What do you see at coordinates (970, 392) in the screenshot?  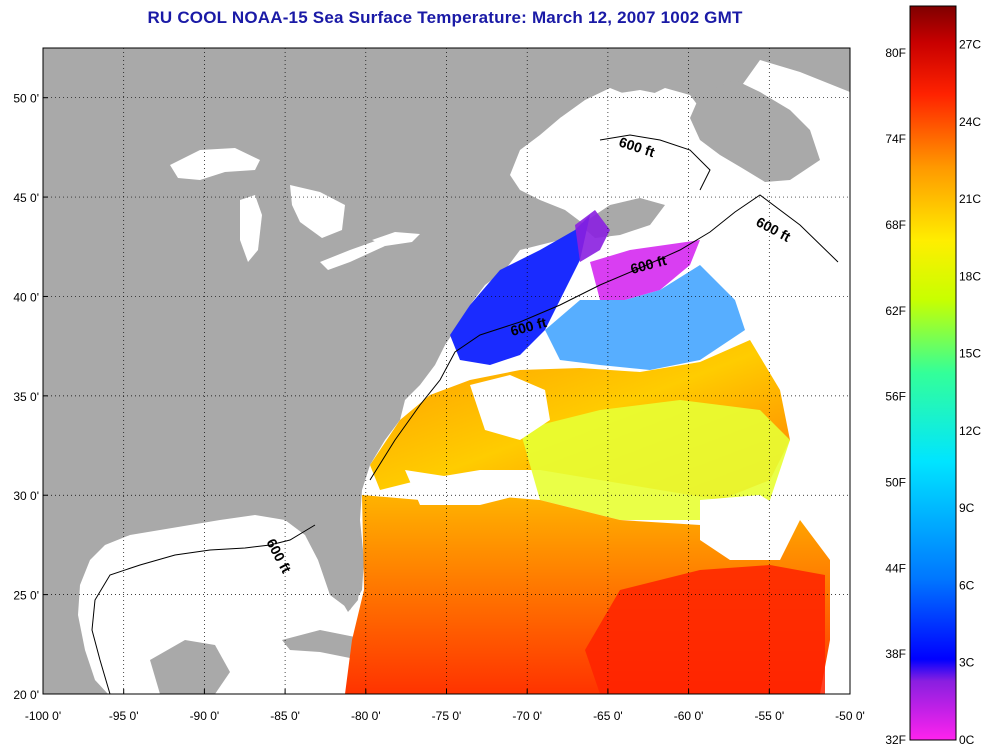 I see `colorbar-celsius-labels: 27C 24C 21C 18C 15C 12C 9C 6C 3C 0C` at bounding box center [970, 392].